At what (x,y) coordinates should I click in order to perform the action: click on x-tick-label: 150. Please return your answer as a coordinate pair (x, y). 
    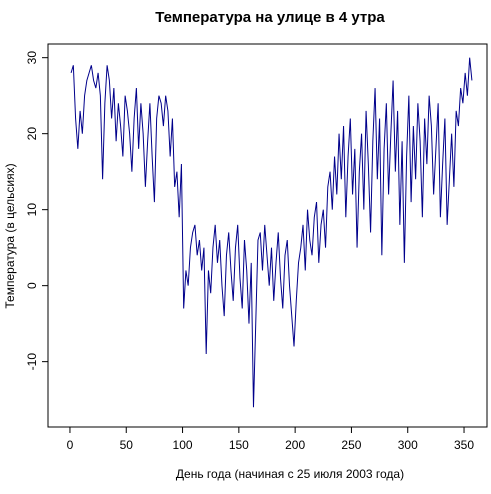
    Looking at the image, I should click on (239, 445).